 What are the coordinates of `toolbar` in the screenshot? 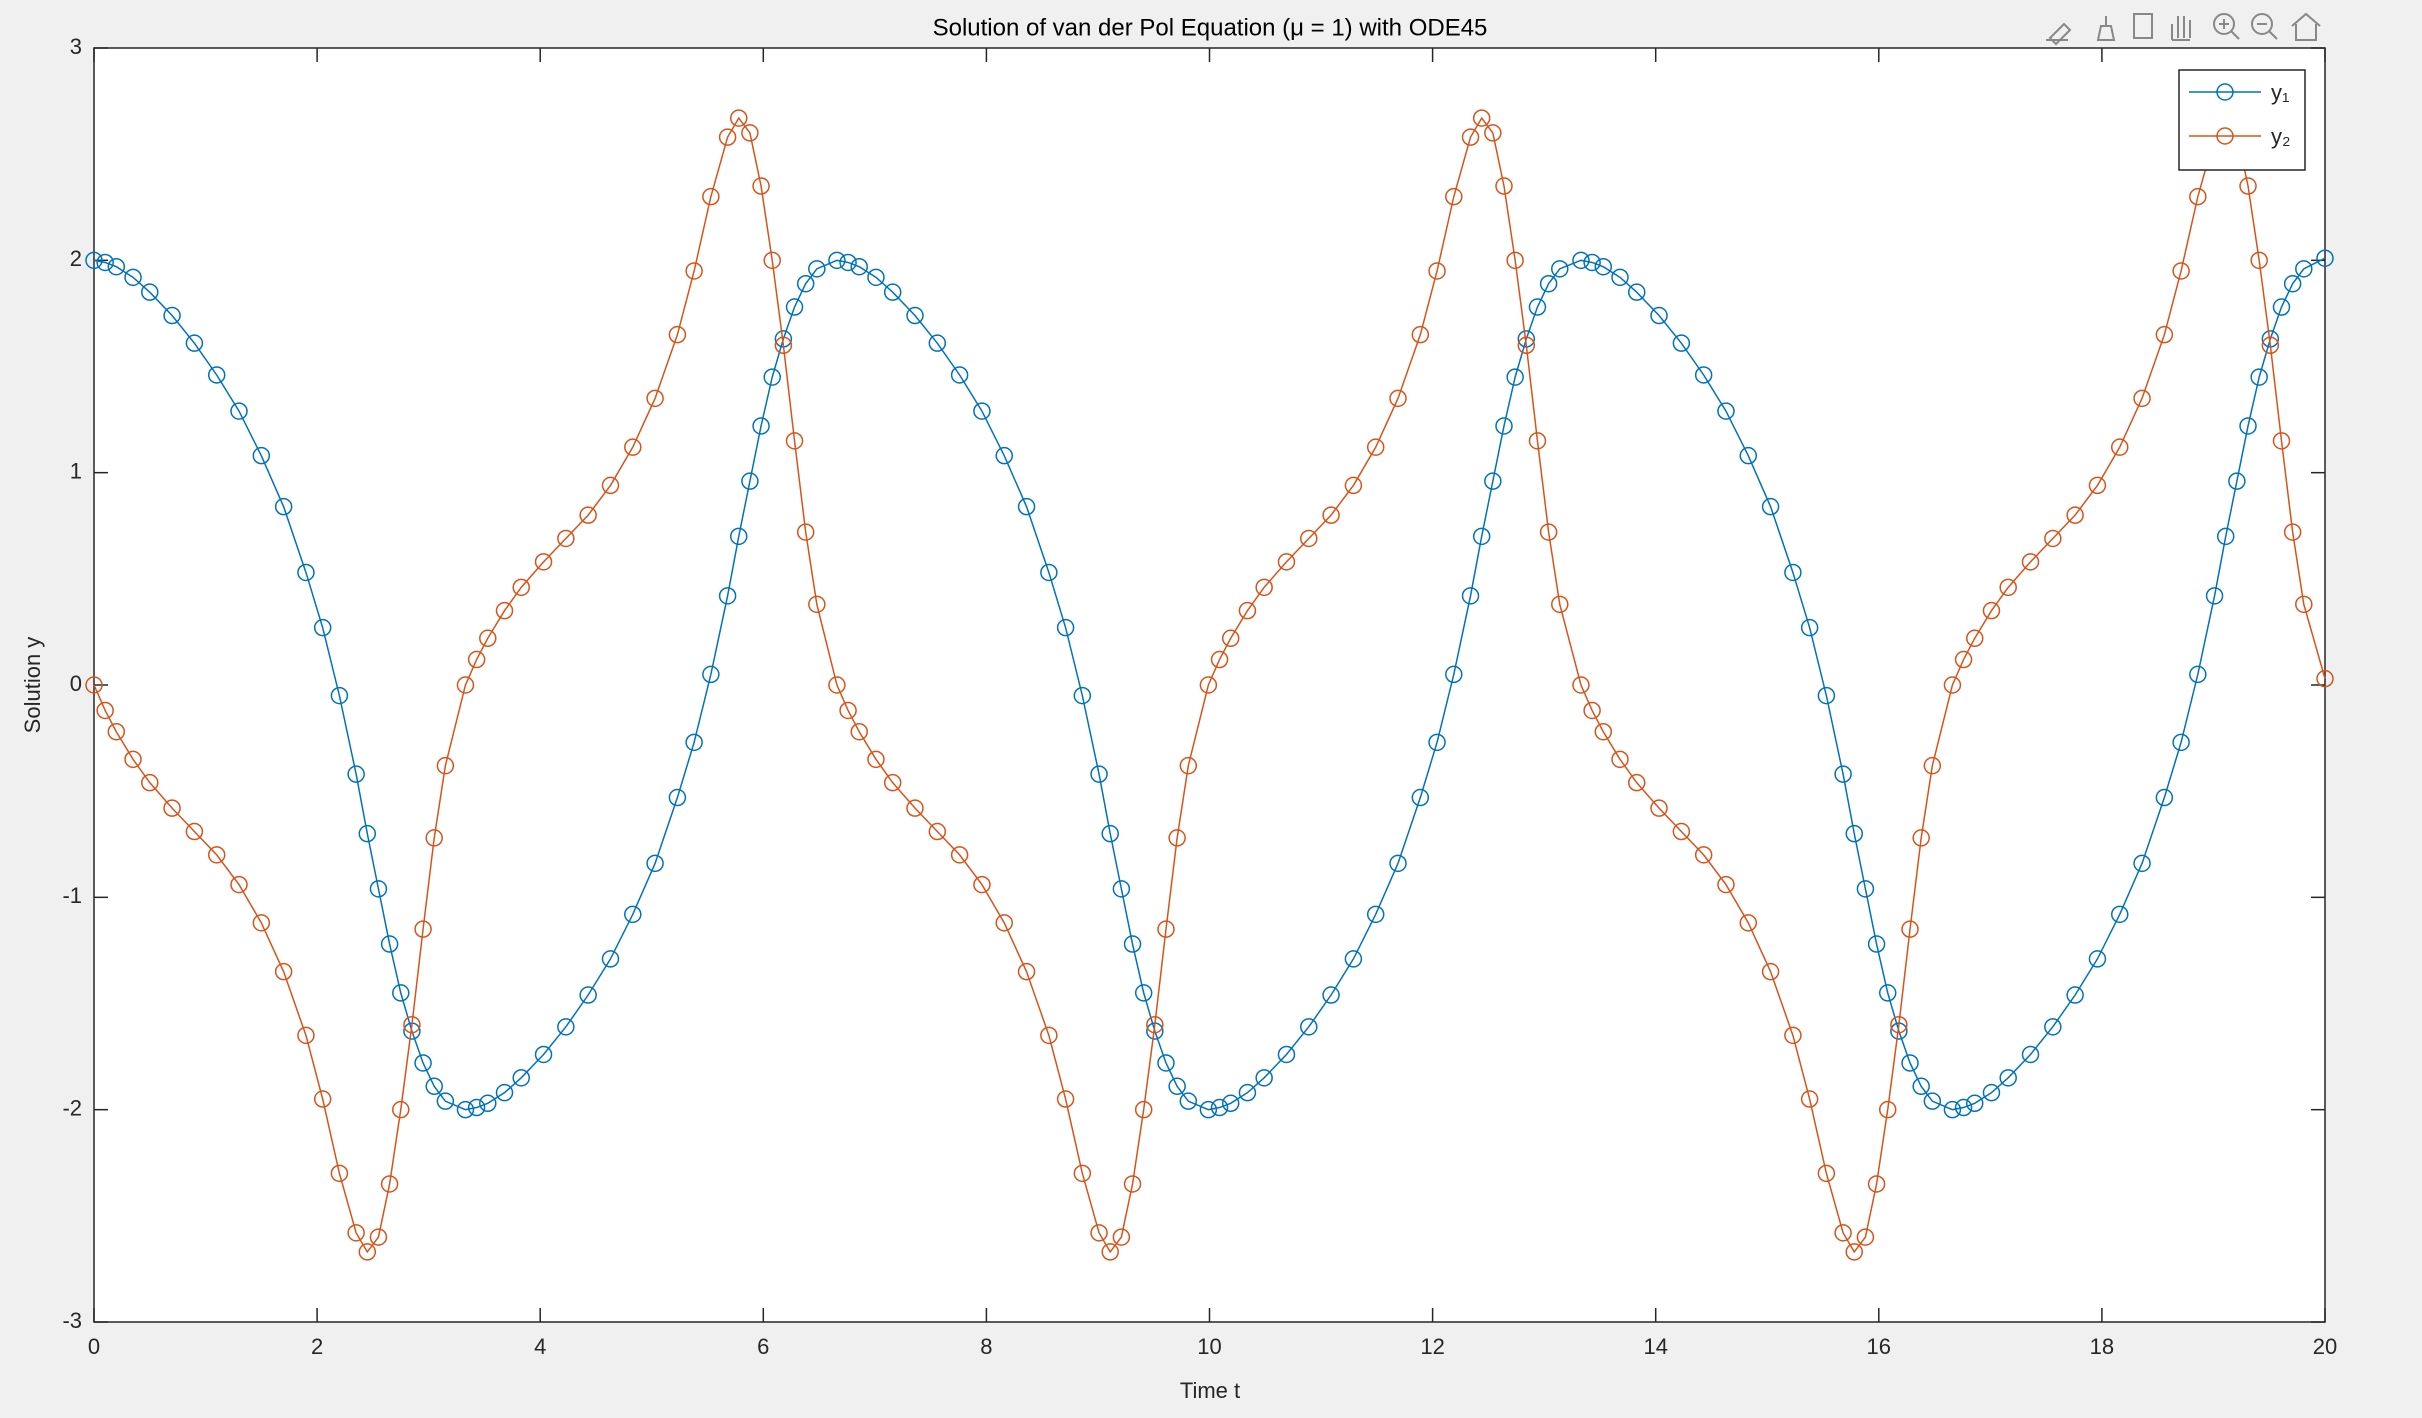 It's located at (2183, 29).